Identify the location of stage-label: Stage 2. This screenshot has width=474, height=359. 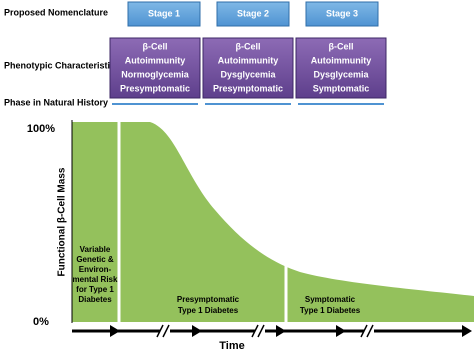
(253, 13).